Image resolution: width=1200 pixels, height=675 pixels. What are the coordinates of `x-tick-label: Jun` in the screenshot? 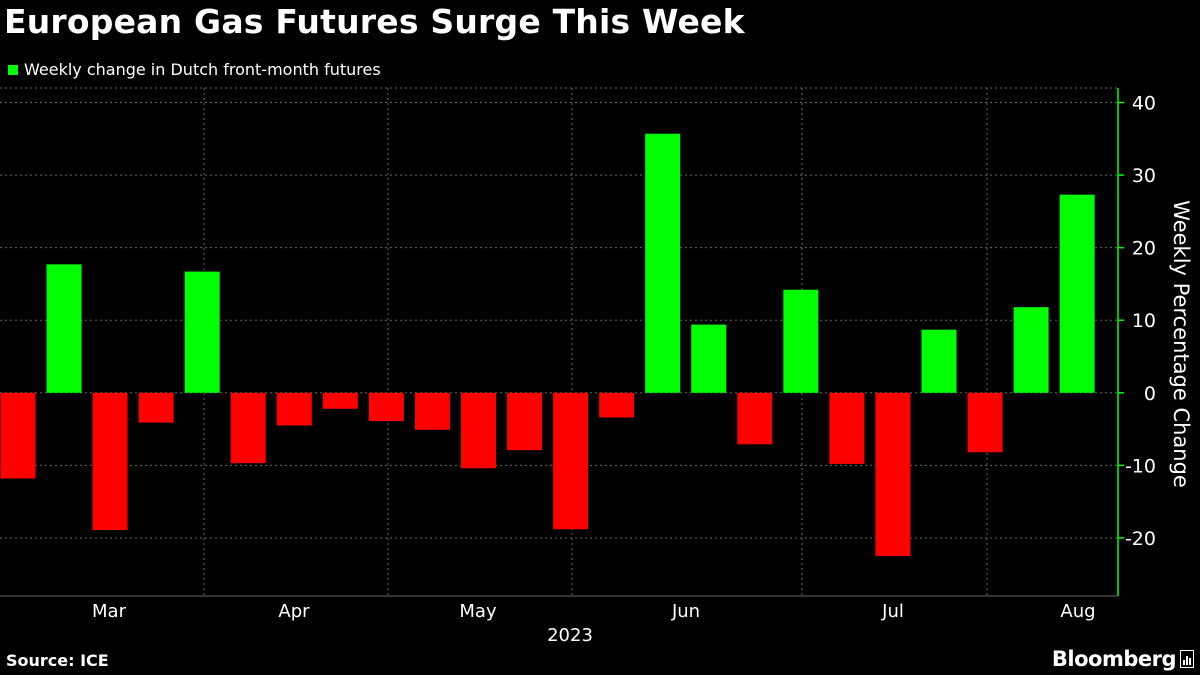 It's located at (685, 611).